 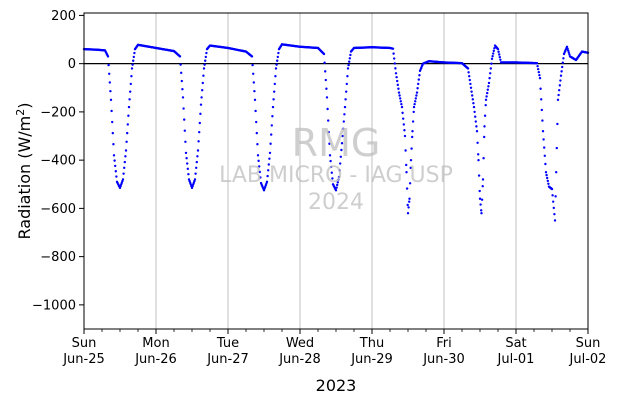 What do you see at coordinates (72, 64) in the screenshot?
I see `y-tick-label: 0` at bounding box center [72, 64].